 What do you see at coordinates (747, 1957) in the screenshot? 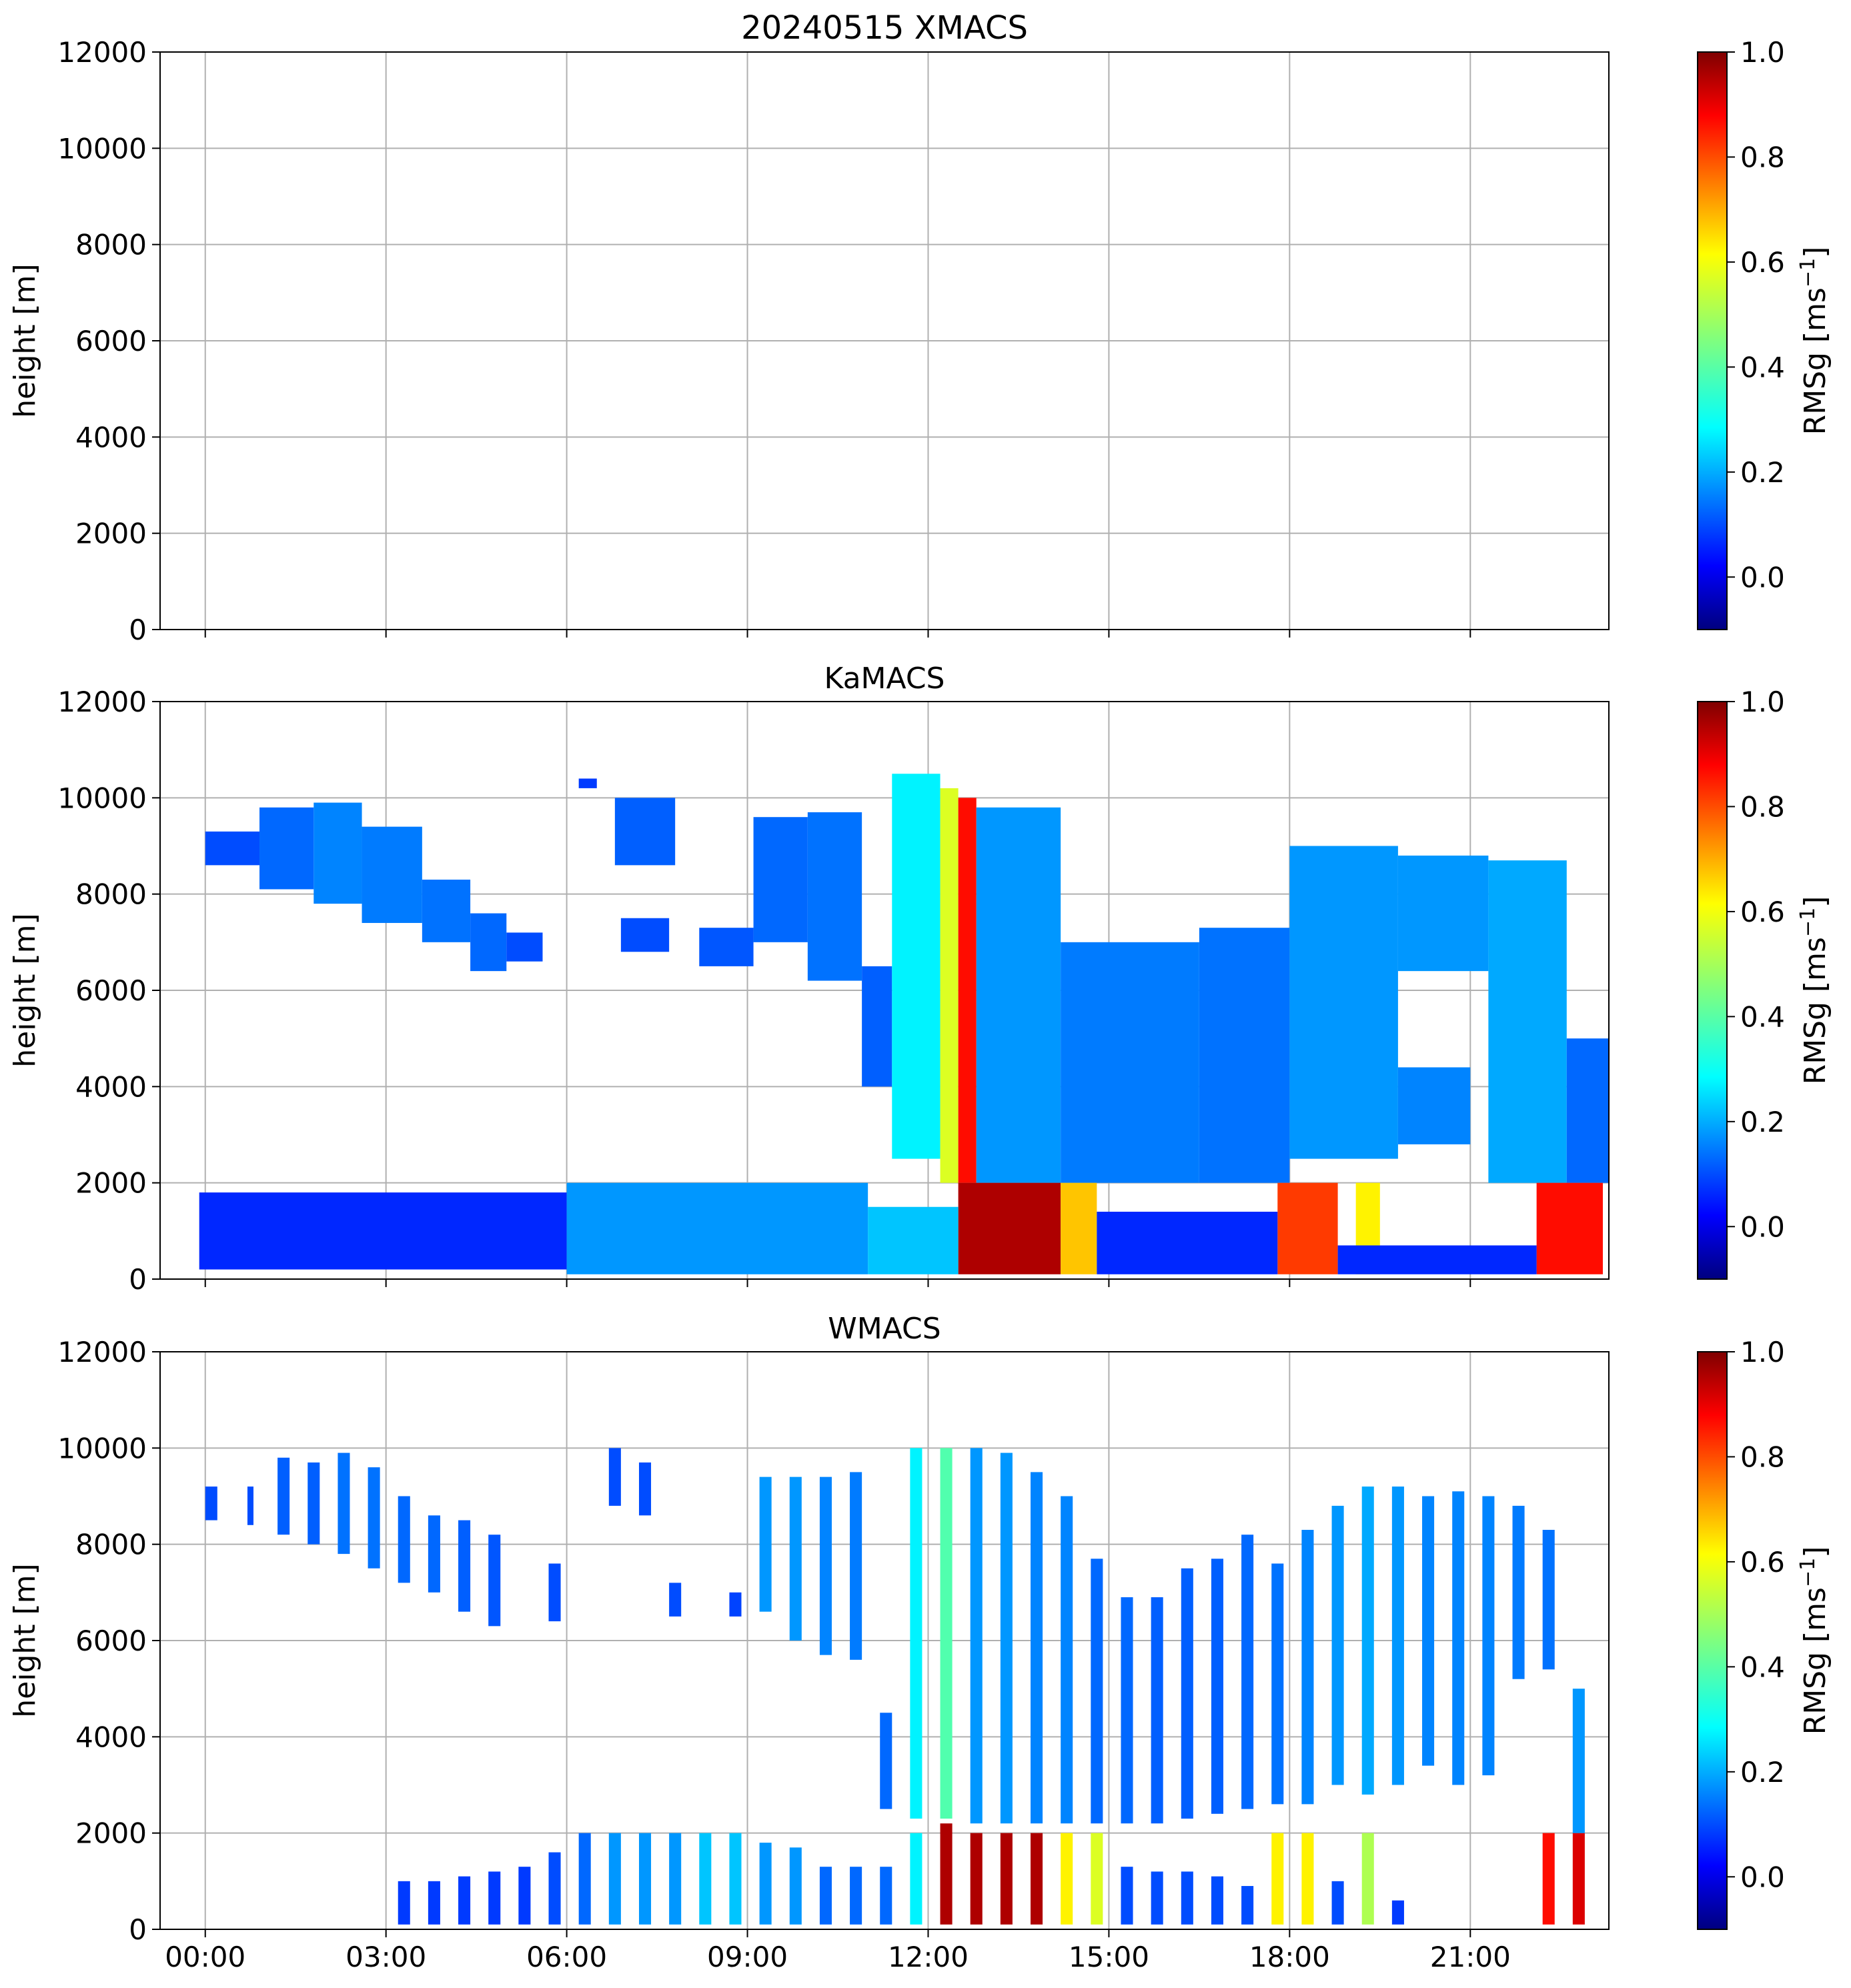
I see `xtick-label: 09:00` at bounding box center [747, 1957].